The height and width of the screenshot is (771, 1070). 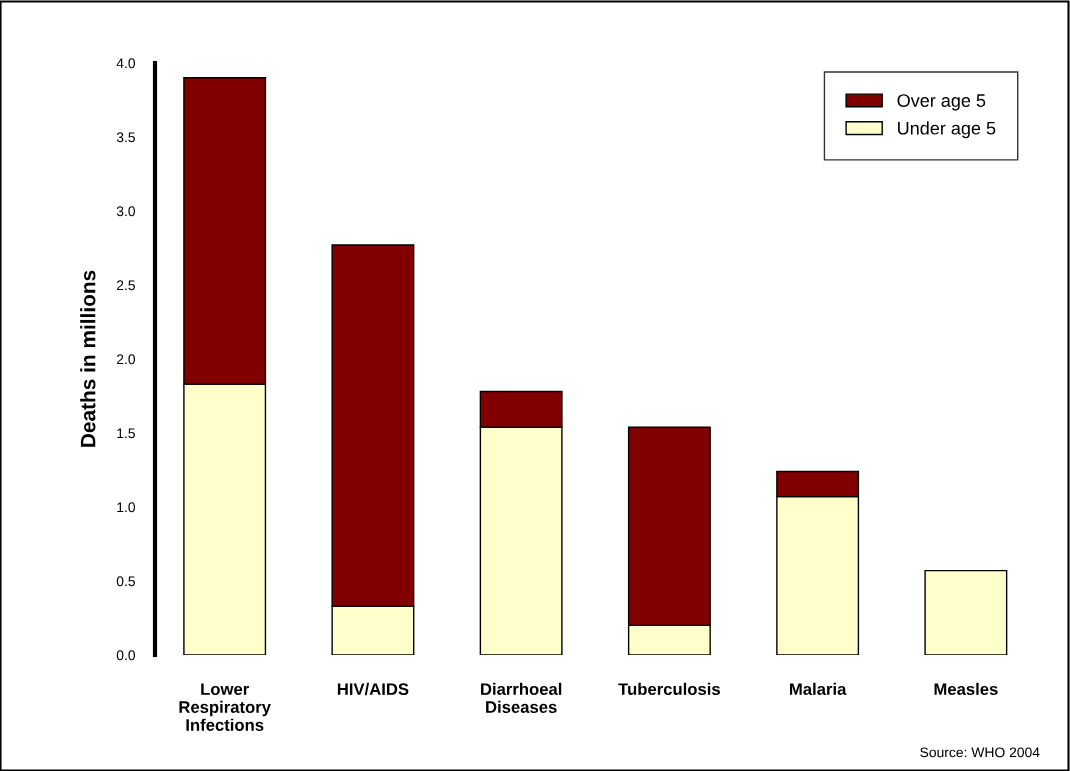 I want to click on y-tick-label: 1.0, so click(x=126, y=507).